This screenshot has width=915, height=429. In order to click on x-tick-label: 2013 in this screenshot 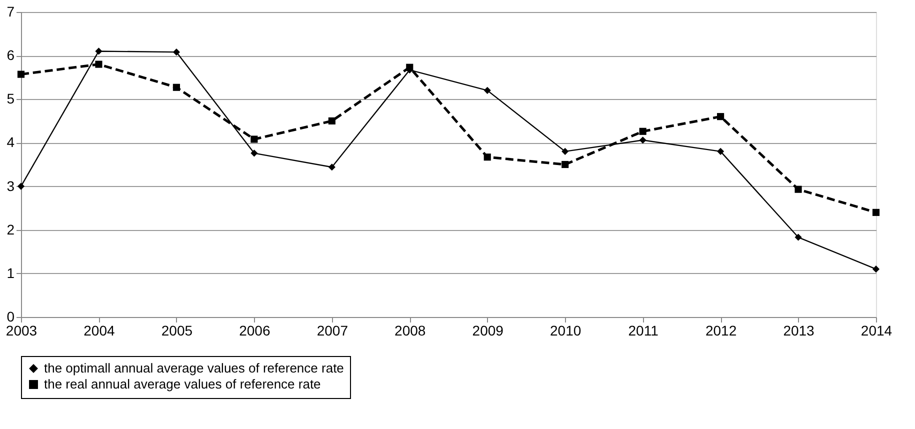, I will do `click(799, 330)`.